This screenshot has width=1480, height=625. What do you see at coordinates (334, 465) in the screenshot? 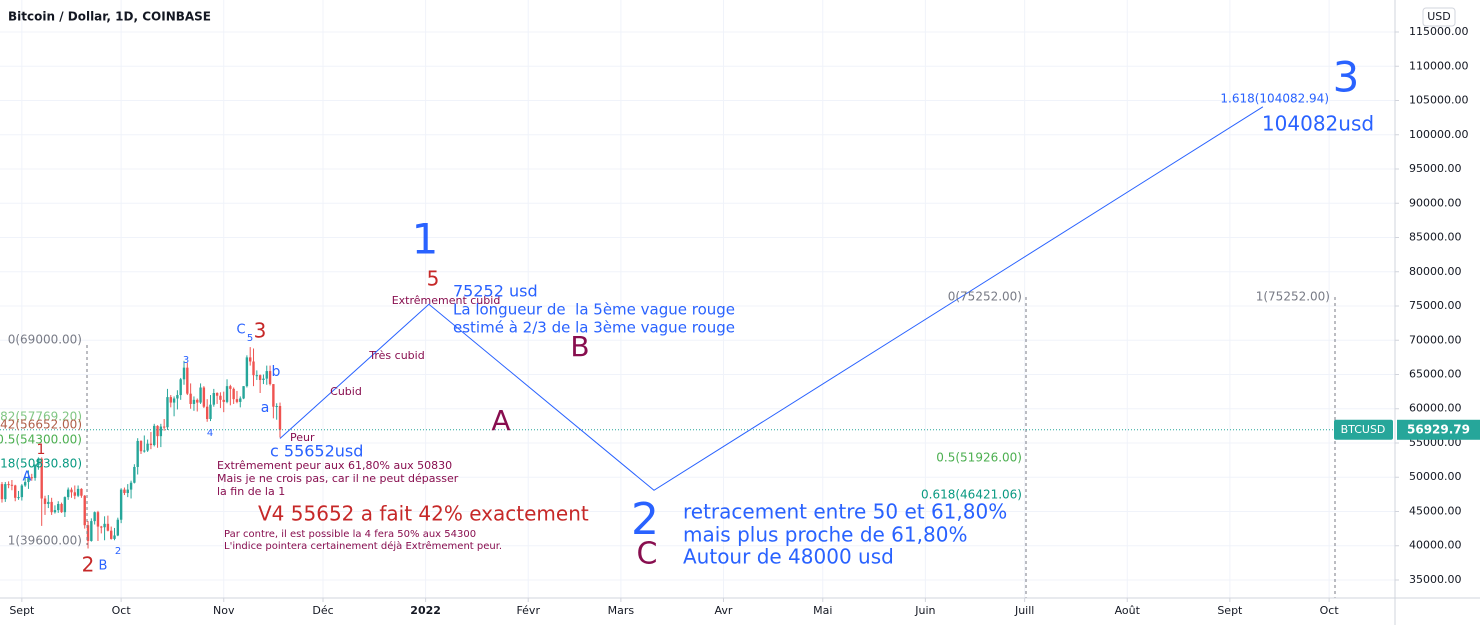
I see `annotation: Extrêmement peur aux 61,80% aux 50830` at bounding box center [334, 465].